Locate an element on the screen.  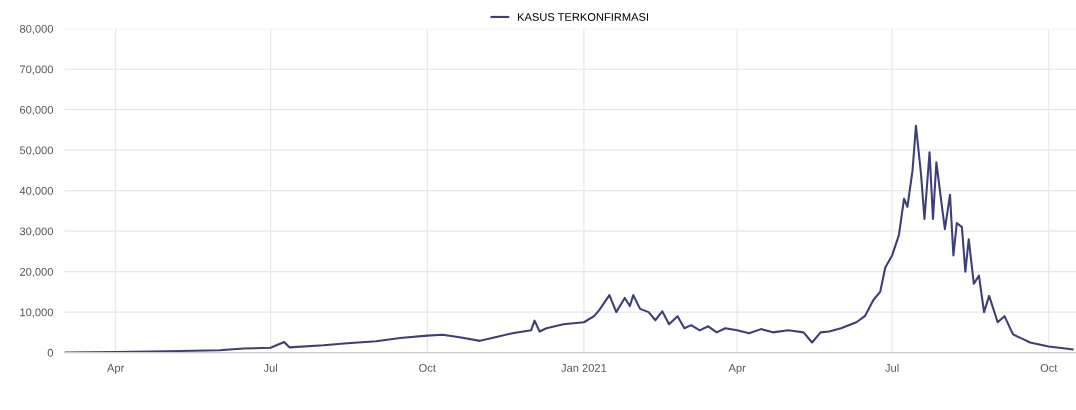
y-tick-label: 20,000 is located at coordinates (37, 272).